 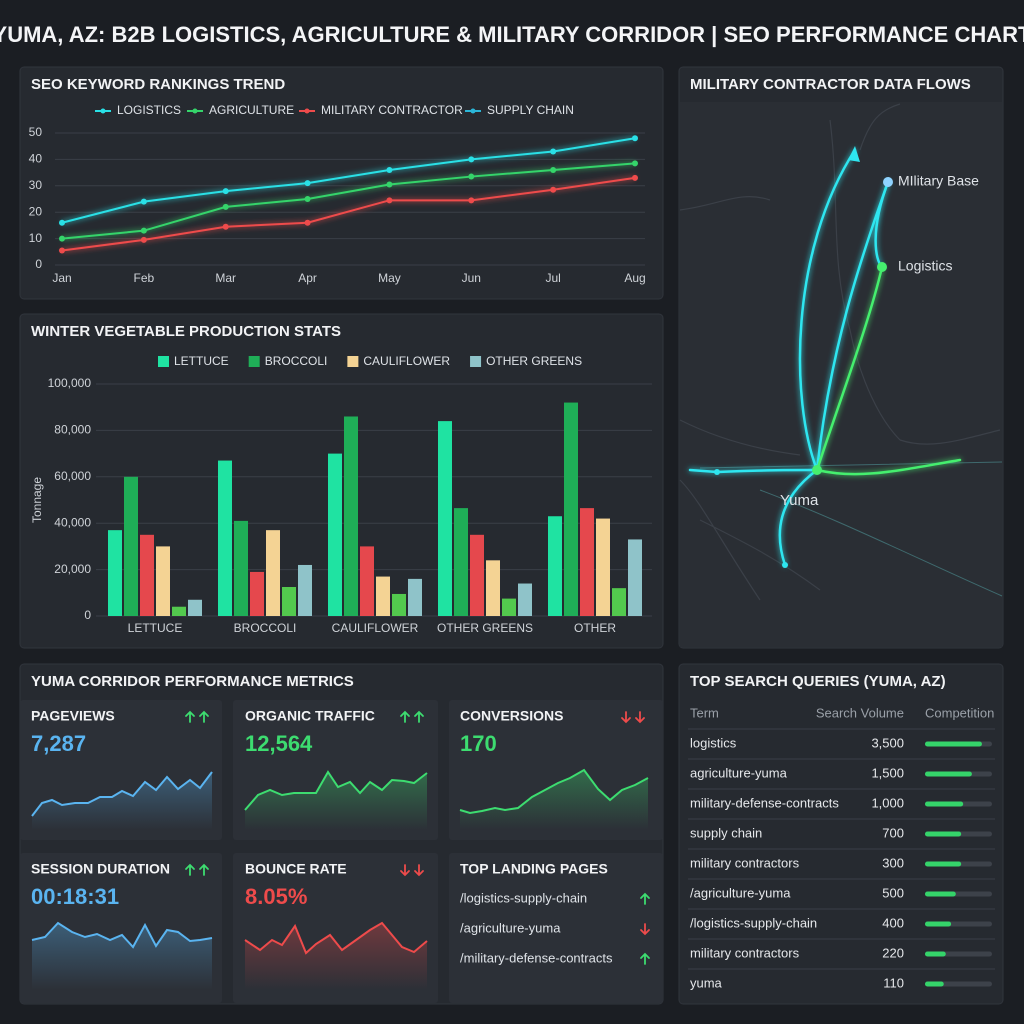 I want to click on y-tick-label: 20,000, so click(x=72, y=569).